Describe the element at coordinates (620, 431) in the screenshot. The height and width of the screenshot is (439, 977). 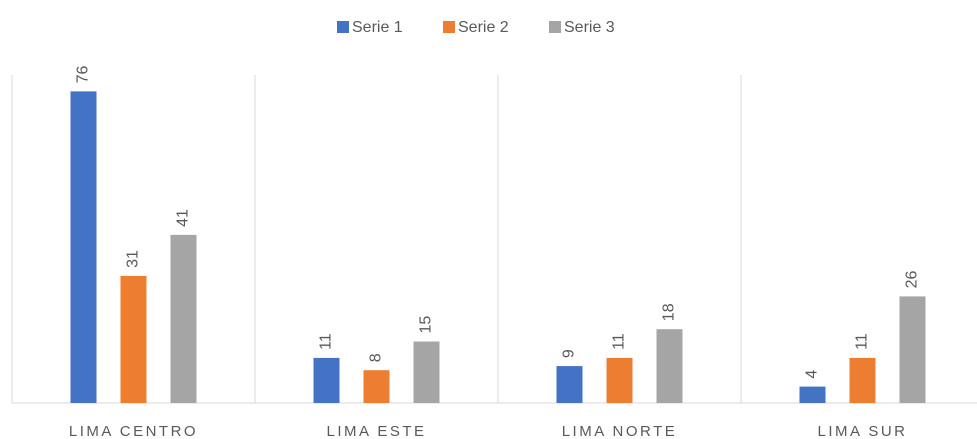
I see `x-tick-label: LIMA NORTE` at that location.